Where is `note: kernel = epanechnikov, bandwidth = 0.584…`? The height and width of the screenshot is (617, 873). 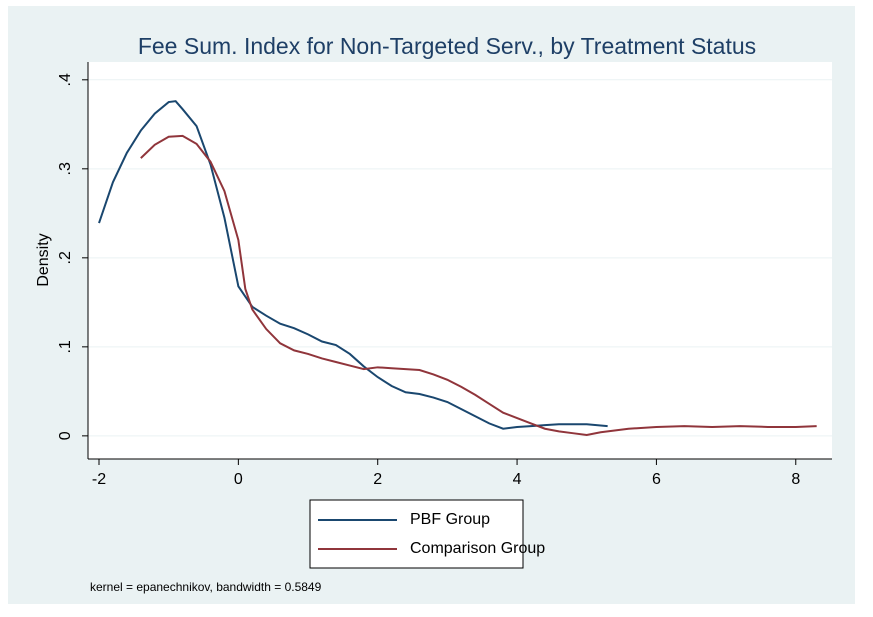
note: kernel = epanechnikov, bandwidth = 0.584… is located at coordinates (206, 587).